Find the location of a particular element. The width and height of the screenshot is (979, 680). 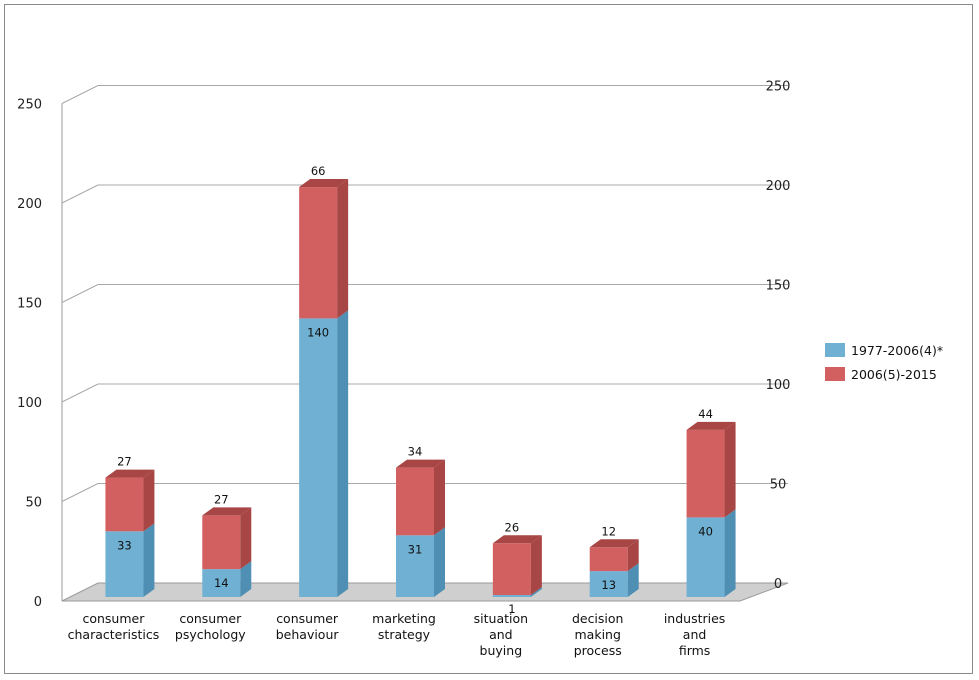

data-label: 12 is located at coordinates (608, 531).